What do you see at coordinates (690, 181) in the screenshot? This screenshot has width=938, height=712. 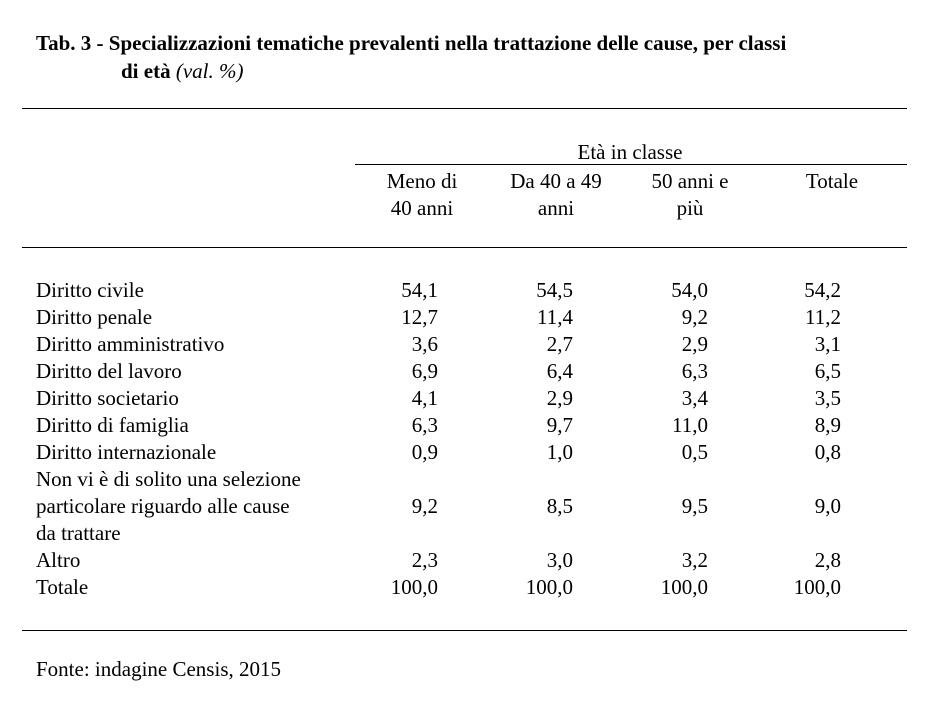 I see `column-header-line: 50 anni e` at bounding box center [690, 181].